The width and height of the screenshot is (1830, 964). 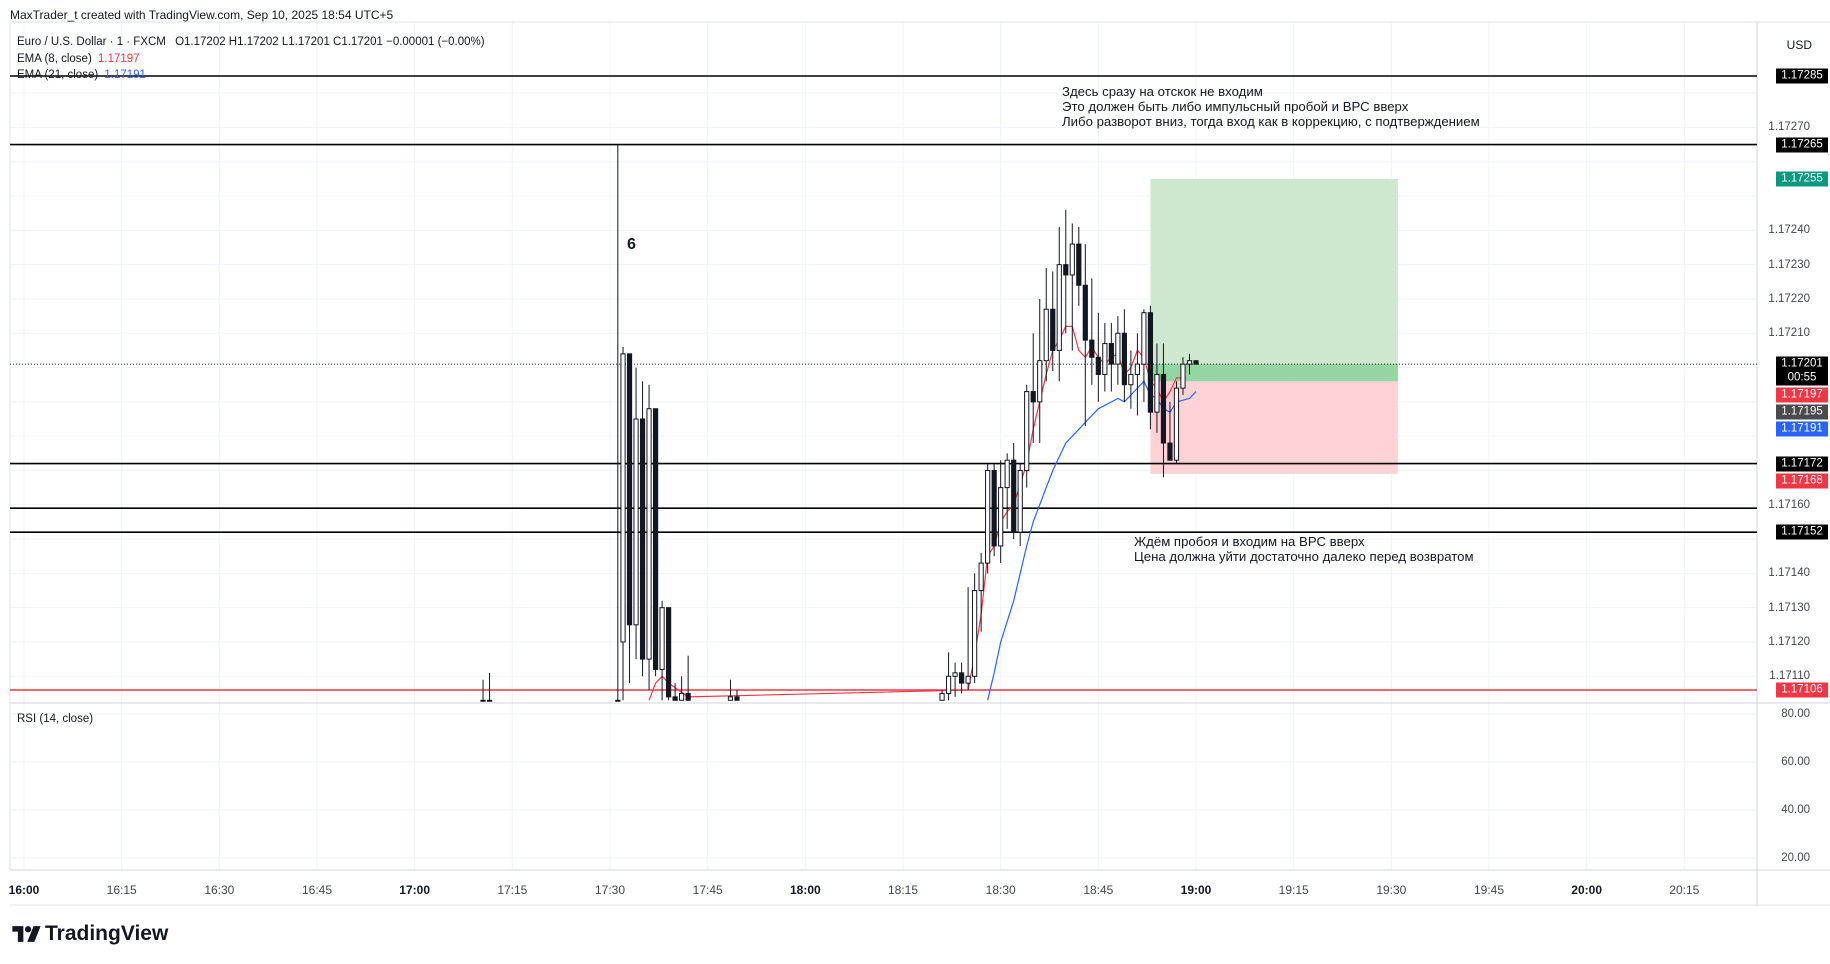 I want to click on time-tick-label: 18:30, so click(x=1000, y=890).